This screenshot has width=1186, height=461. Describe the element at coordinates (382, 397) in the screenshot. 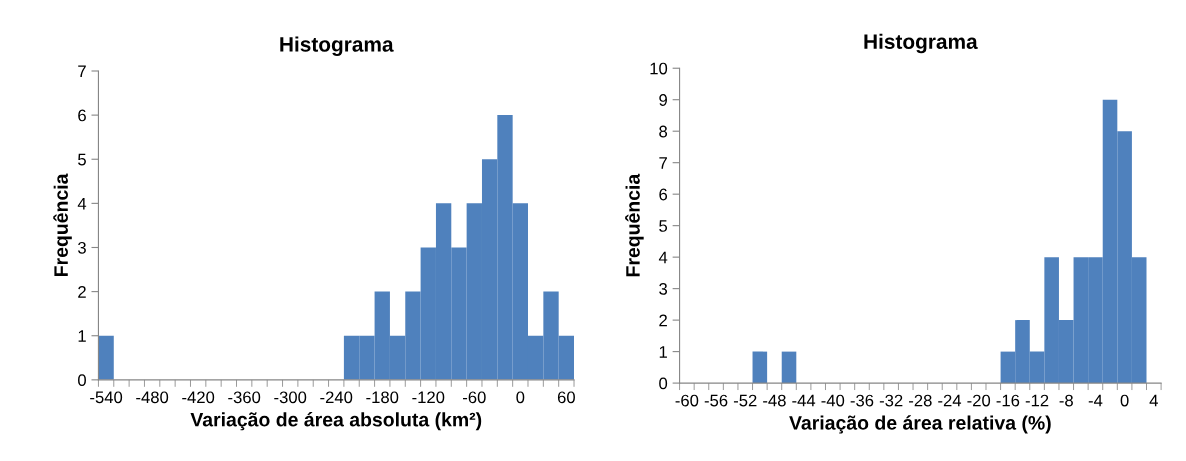

I see `x-tick-label: -180` at that location.